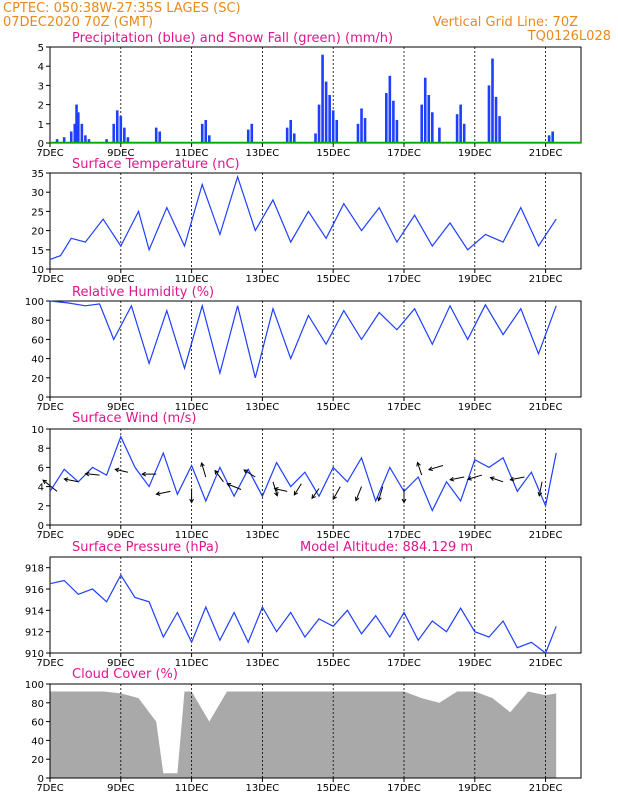  I want to click on rh-xtick-label: 11DEC, so click(192, 407).